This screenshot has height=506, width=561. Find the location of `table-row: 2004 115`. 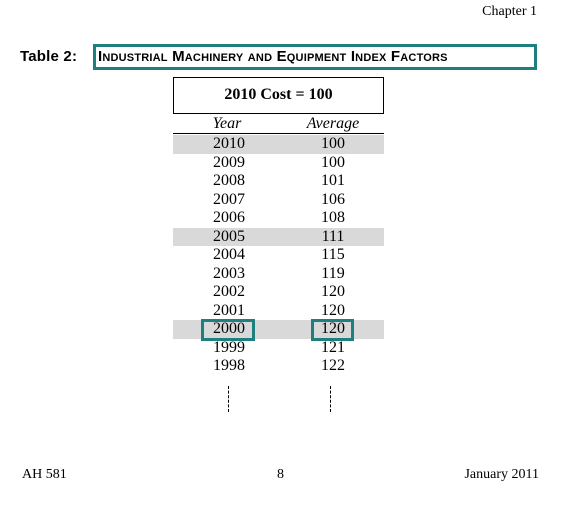

table-row: 2004 115 is located at coordinates (278, 255).